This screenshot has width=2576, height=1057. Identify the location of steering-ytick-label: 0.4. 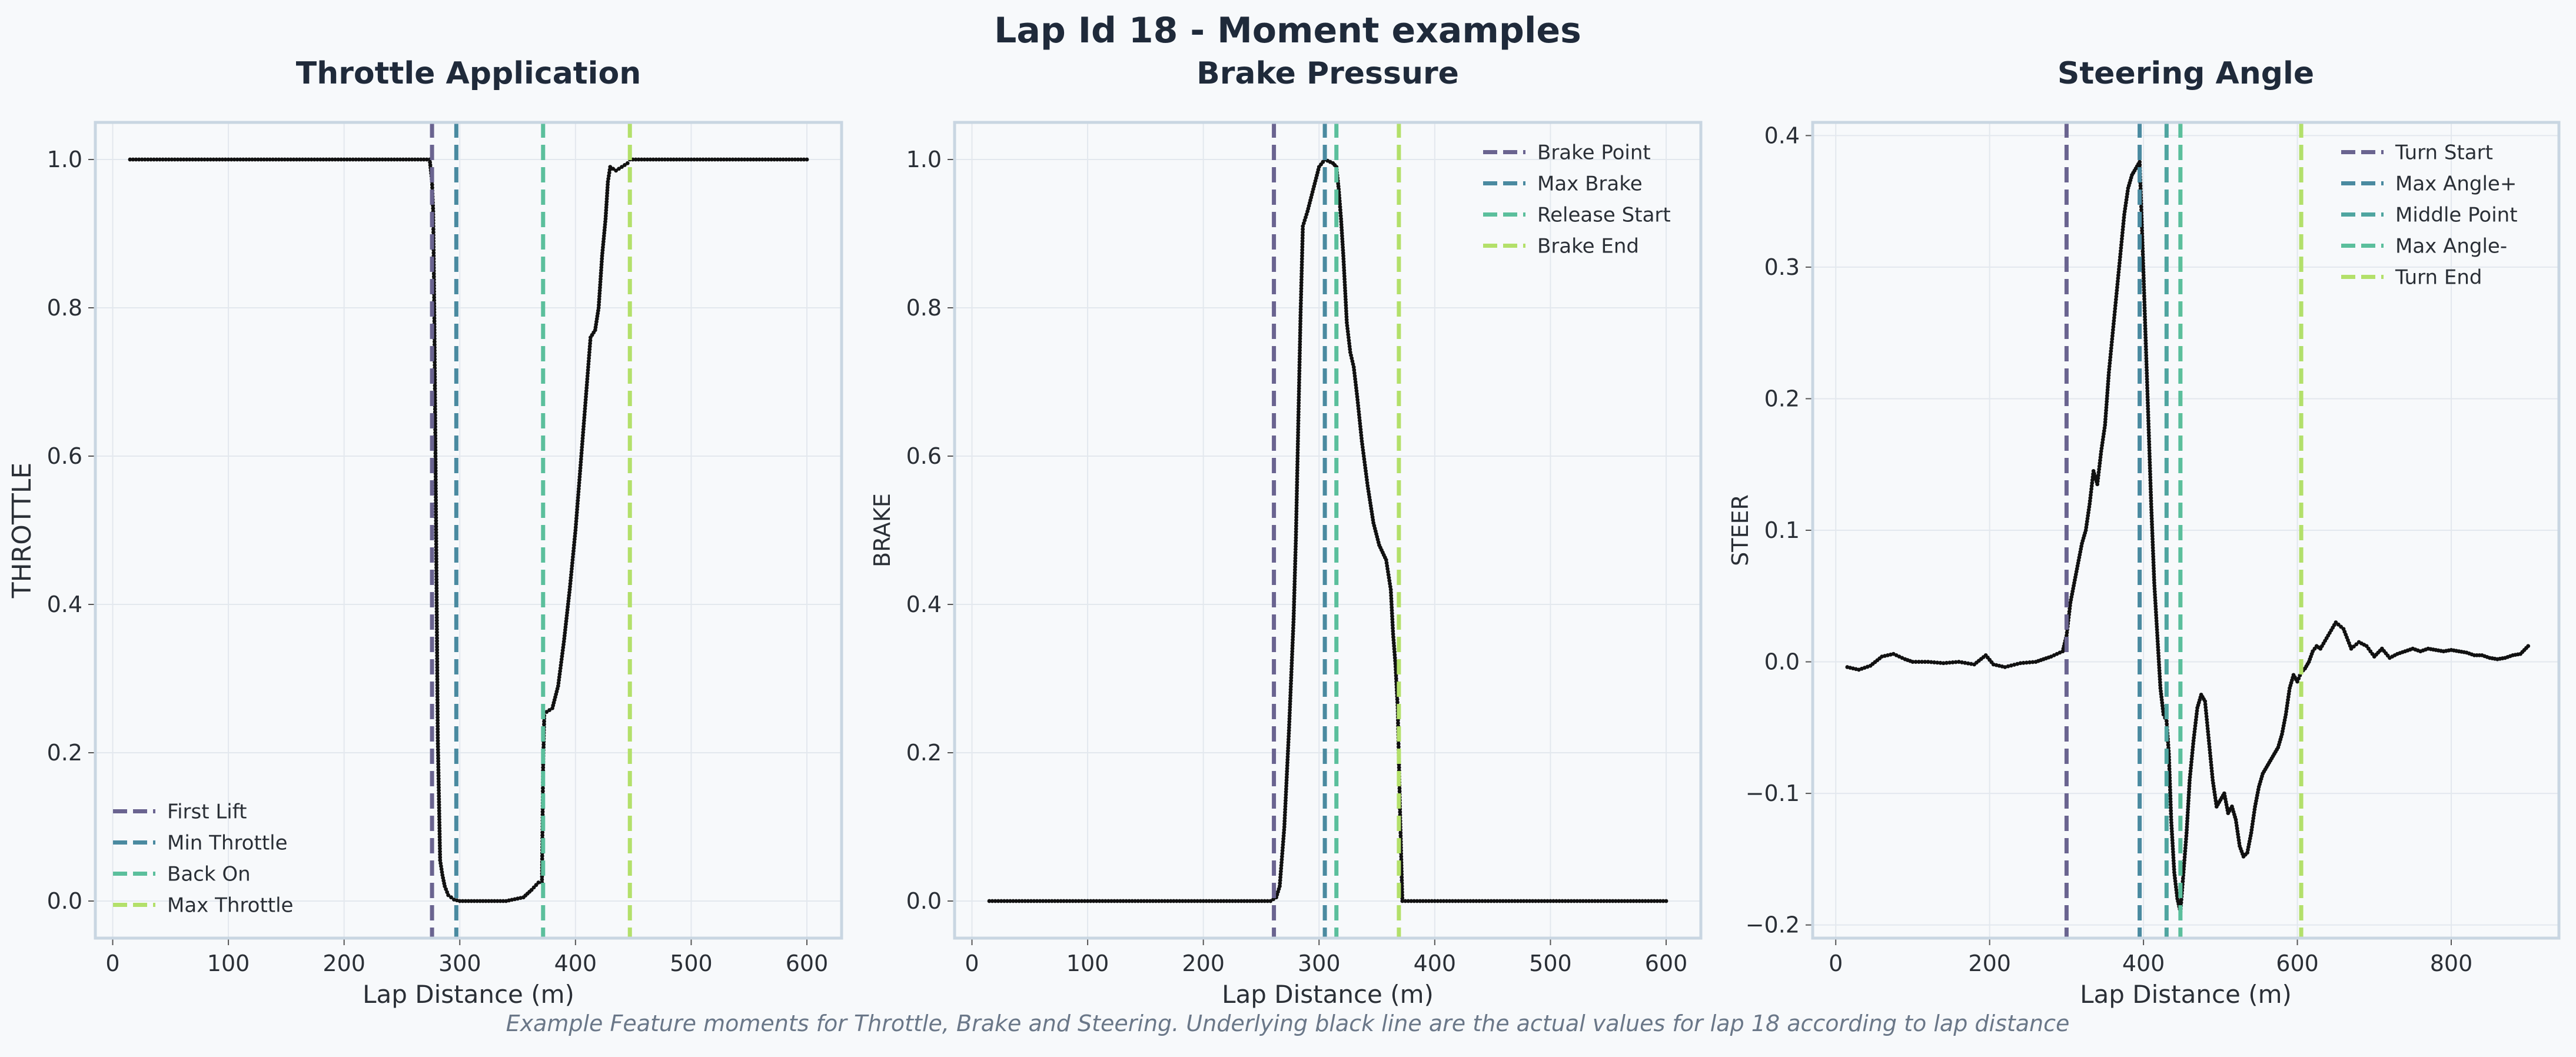
(1782, 135).